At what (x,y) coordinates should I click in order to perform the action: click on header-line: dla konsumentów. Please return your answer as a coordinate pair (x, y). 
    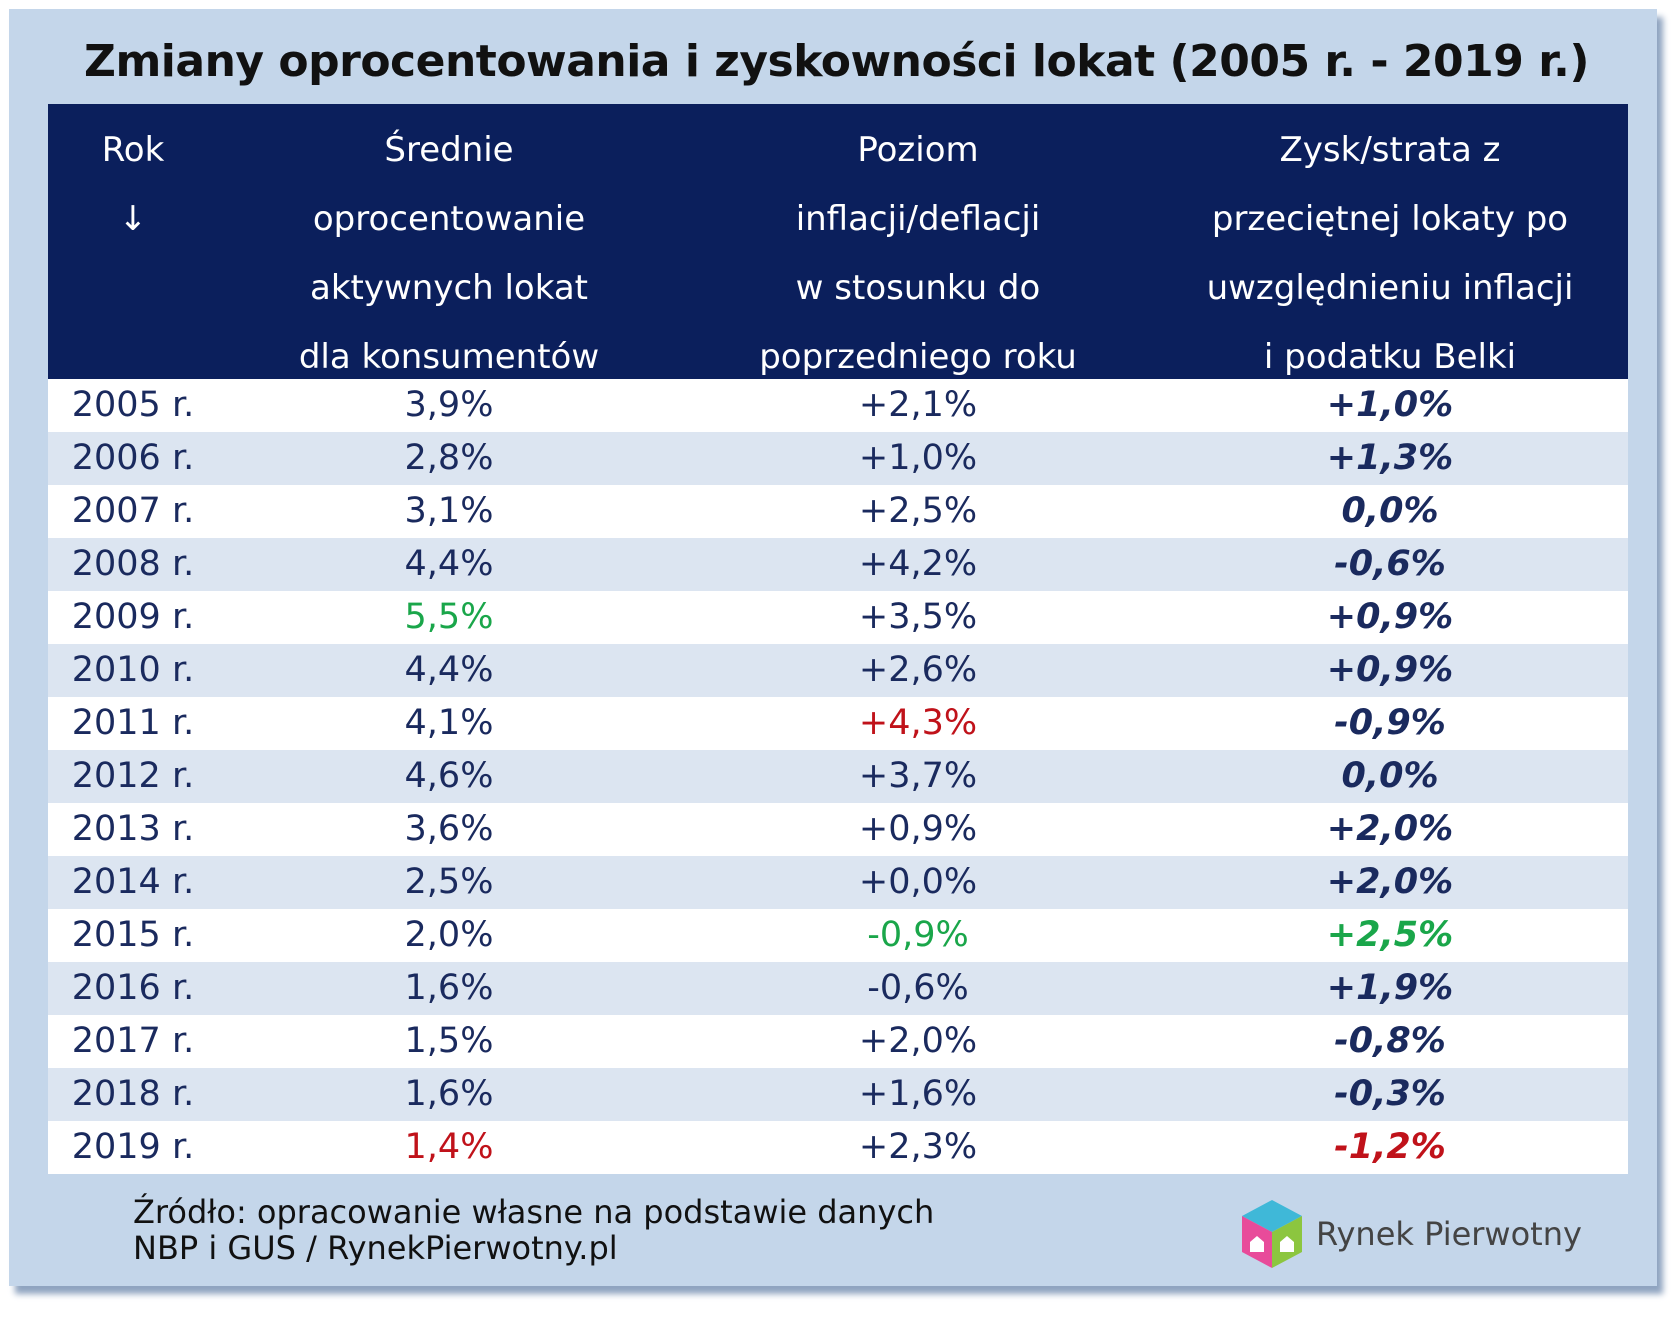
    Looking at the image, I should click on (449, 357).